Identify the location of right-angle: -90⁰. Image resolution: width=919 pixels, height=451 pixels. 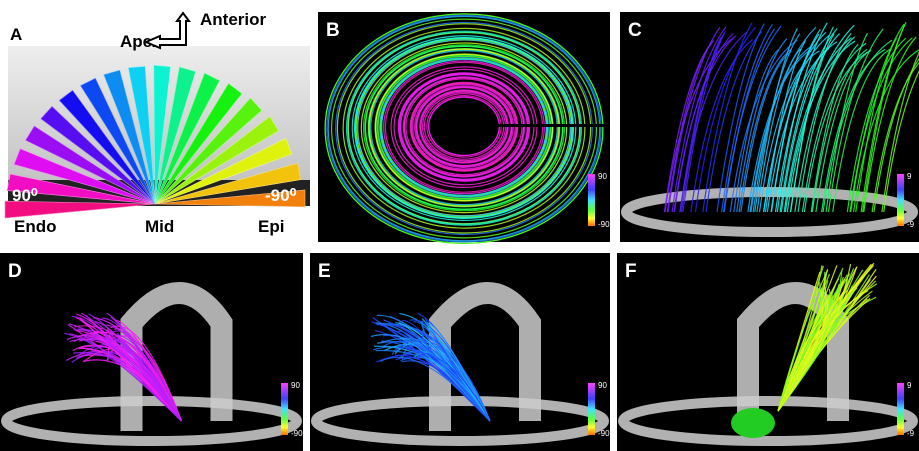
(281, 195).